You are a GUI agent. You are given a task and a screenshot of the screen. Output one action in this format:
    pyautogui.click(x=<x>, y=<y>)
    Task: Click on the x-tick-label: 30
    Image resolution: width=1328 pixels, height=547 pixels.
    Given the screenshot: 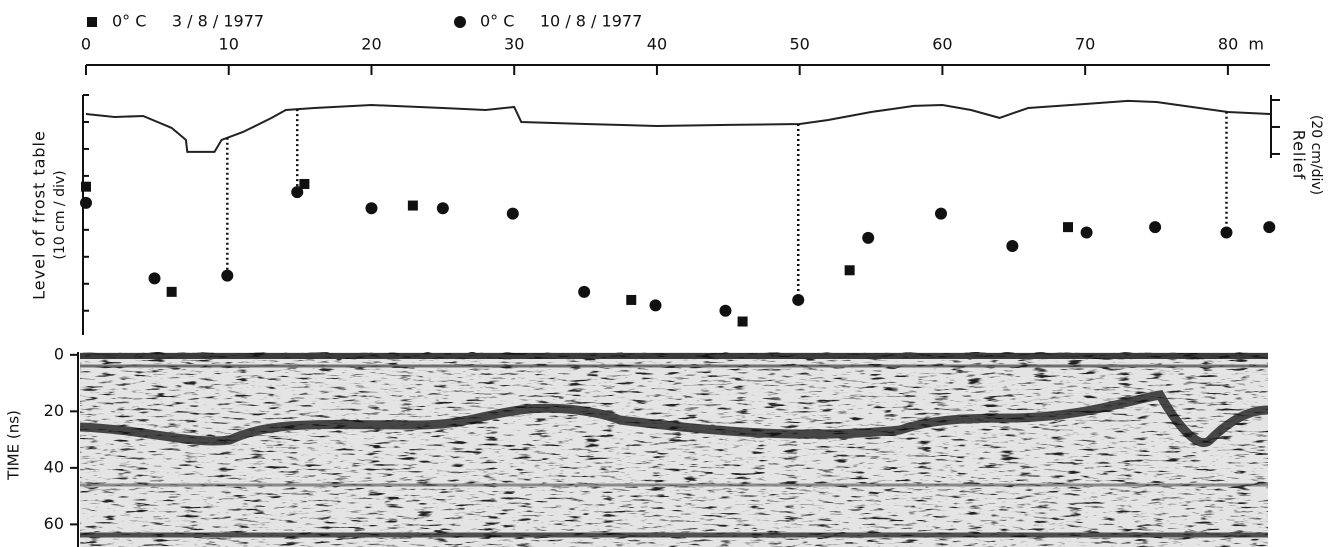 What is the action you would take?
    pyautogui.click(x=514, y=44)
    